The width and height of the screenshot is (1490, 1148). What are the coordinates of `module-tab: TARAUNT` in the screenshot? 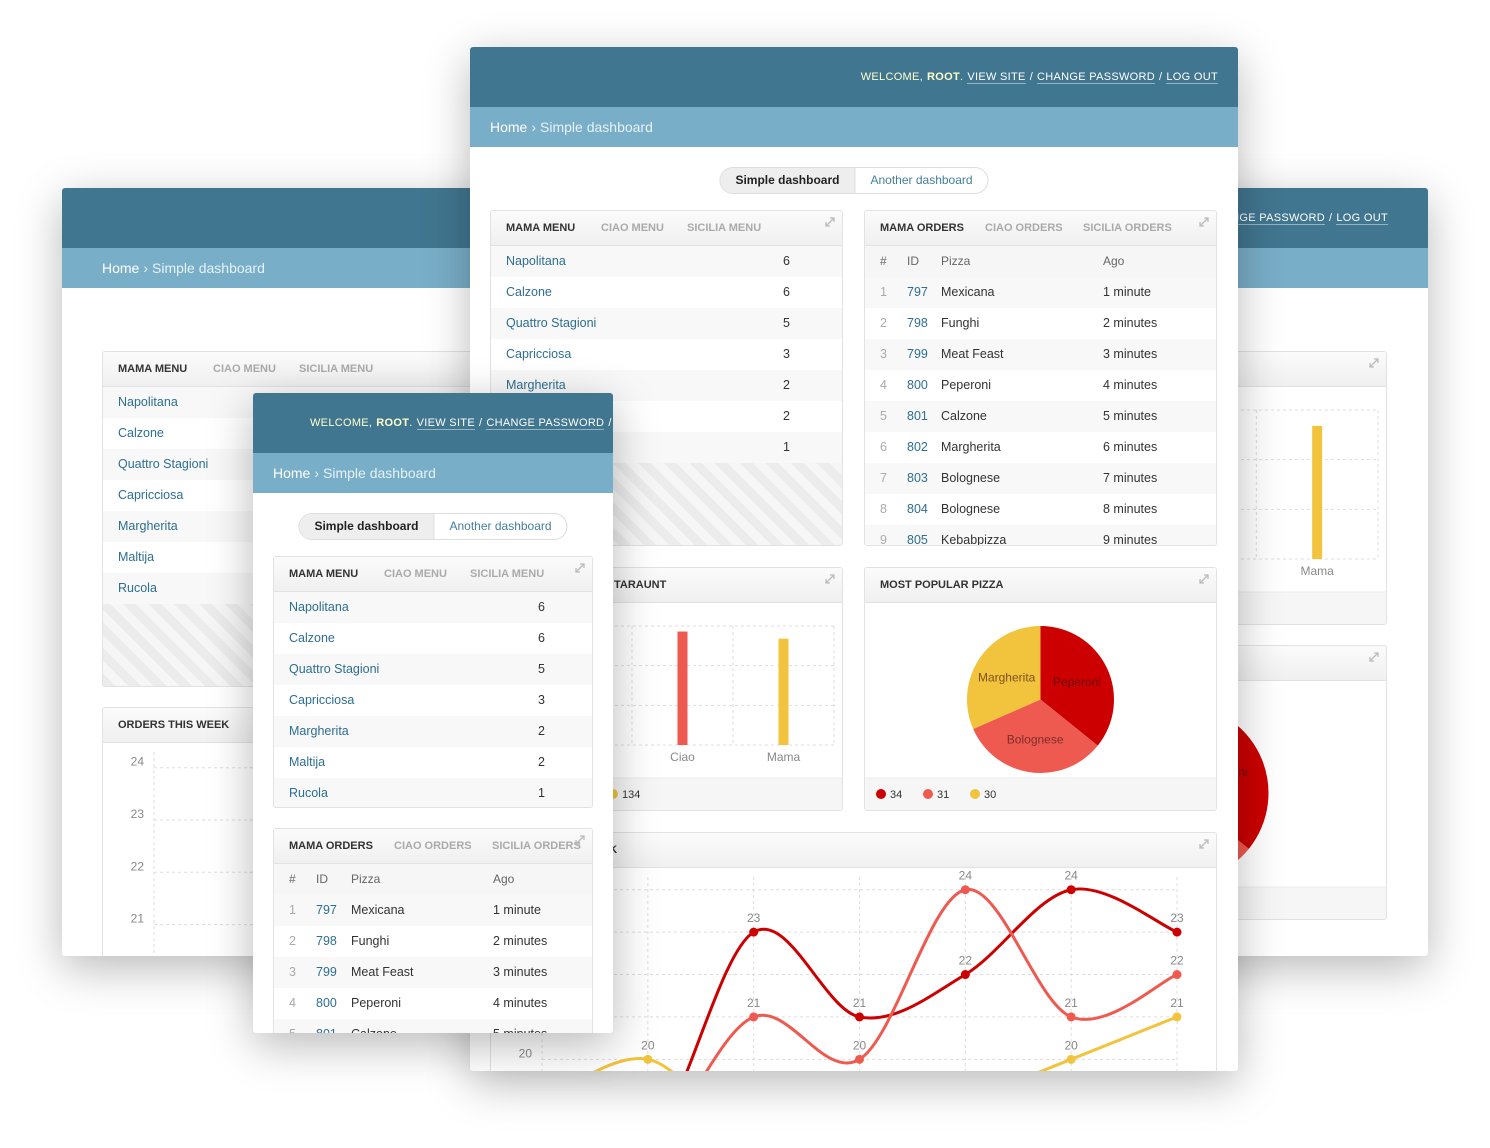 It's located at (640, 585).